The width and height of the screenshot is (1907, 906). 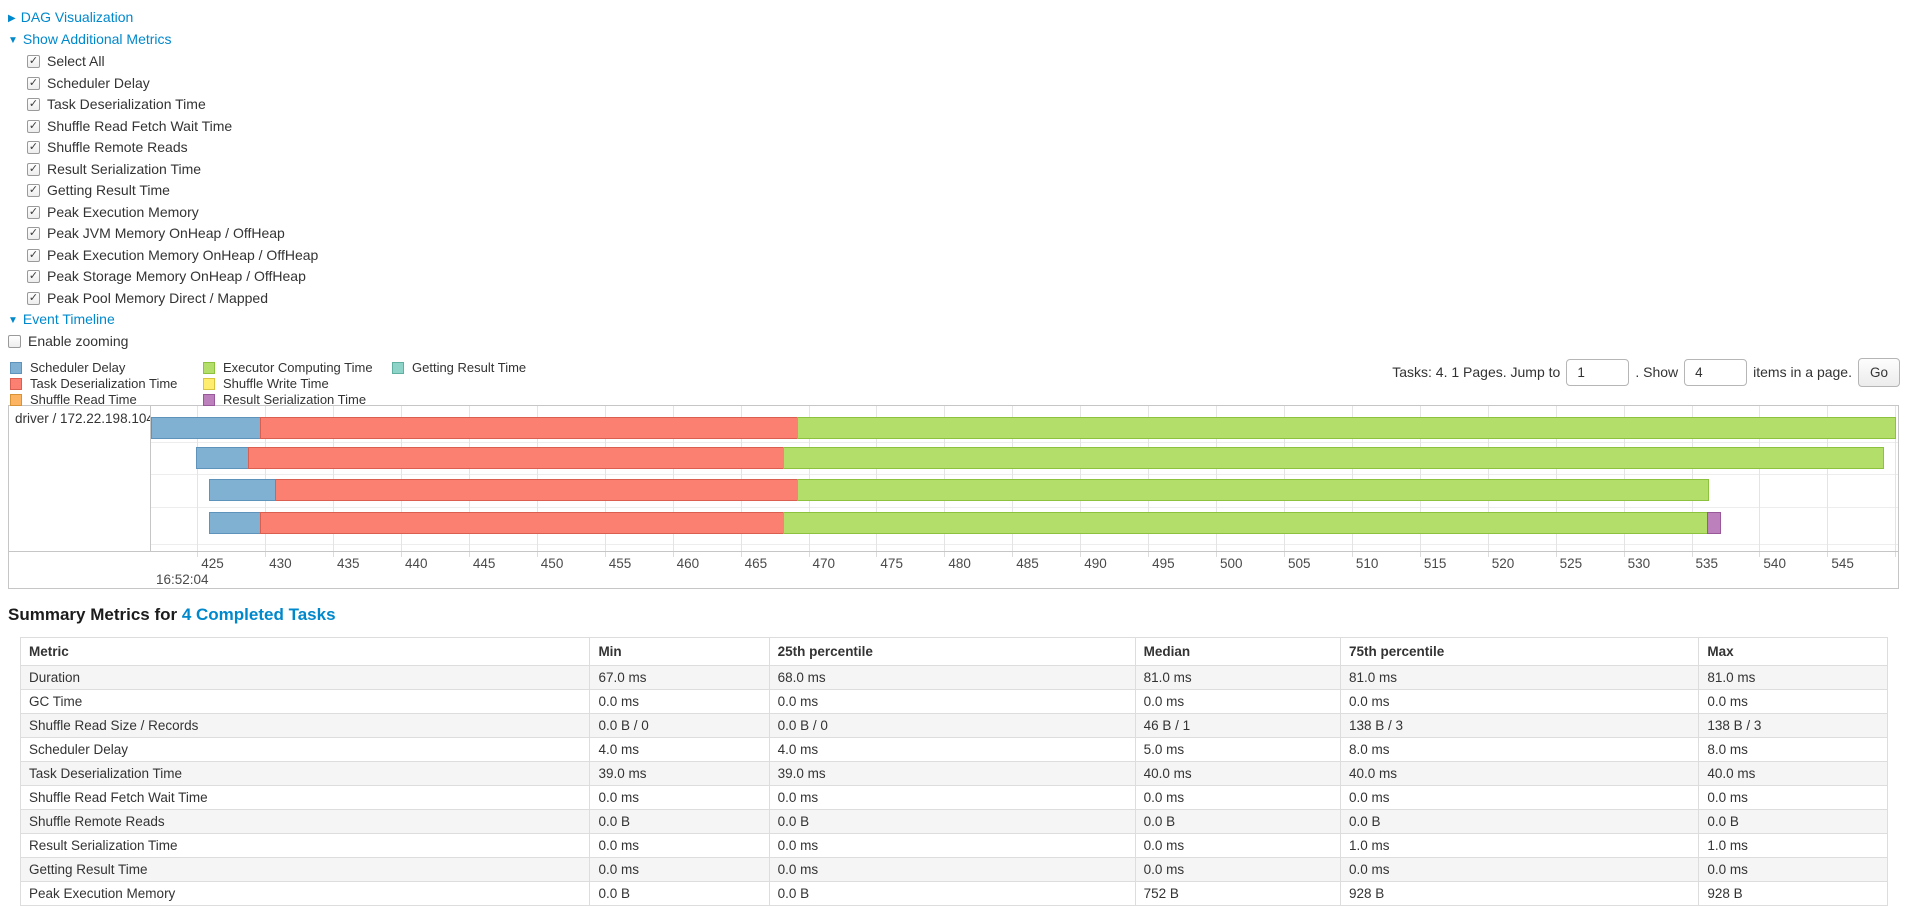 I want to click on metric-checkbox-row: ✓ Shuffle Read Fetch Wait Time, so click(x=967, y=127).